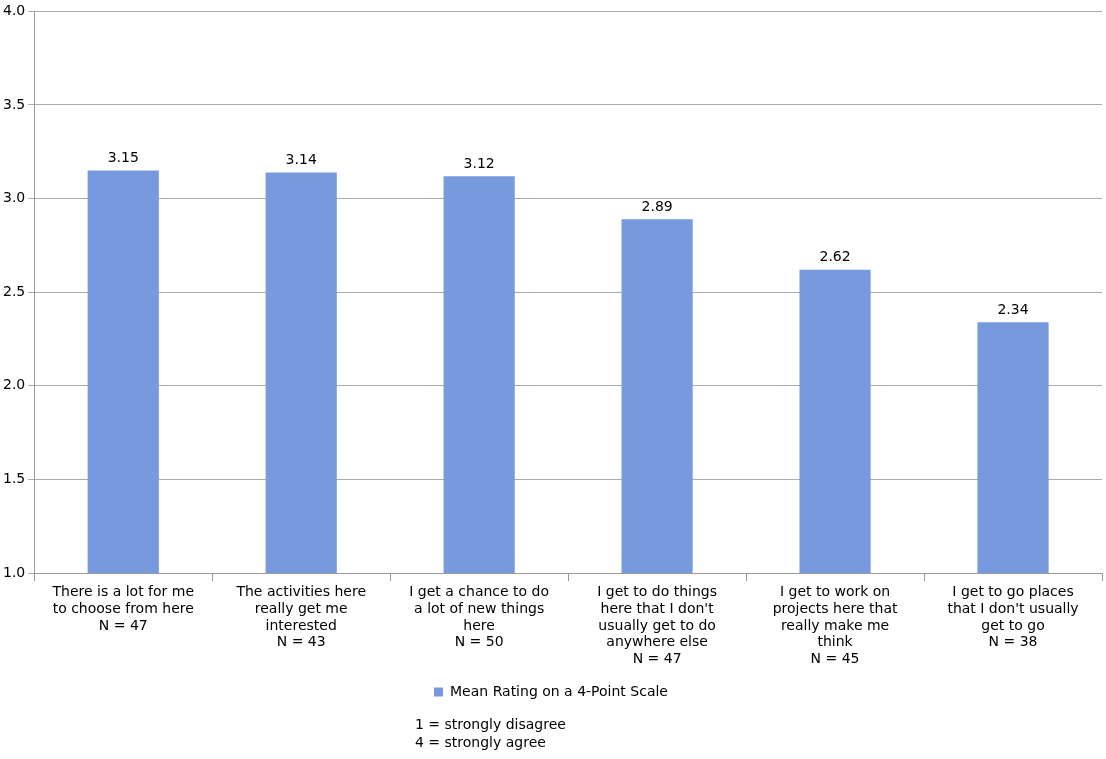 The width and height of the screenshot is (1106, 759). I want to click on y-tick-label: 2.5, so click(14, 290).